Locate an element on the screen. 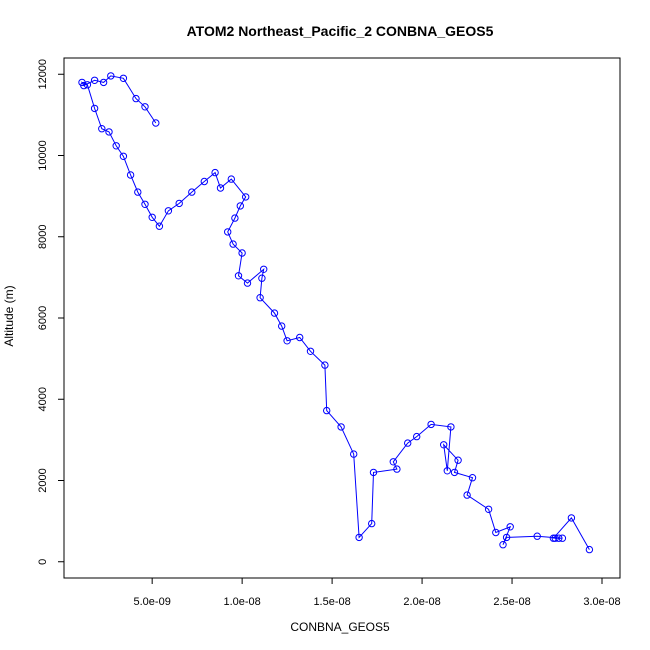 Image resolution: width=650 pixels, height=650 pixels. chart-title: ATOM2 Northeast_Pacific_2 CONBNA_GEOS5 is located at coordinates (340, 31).